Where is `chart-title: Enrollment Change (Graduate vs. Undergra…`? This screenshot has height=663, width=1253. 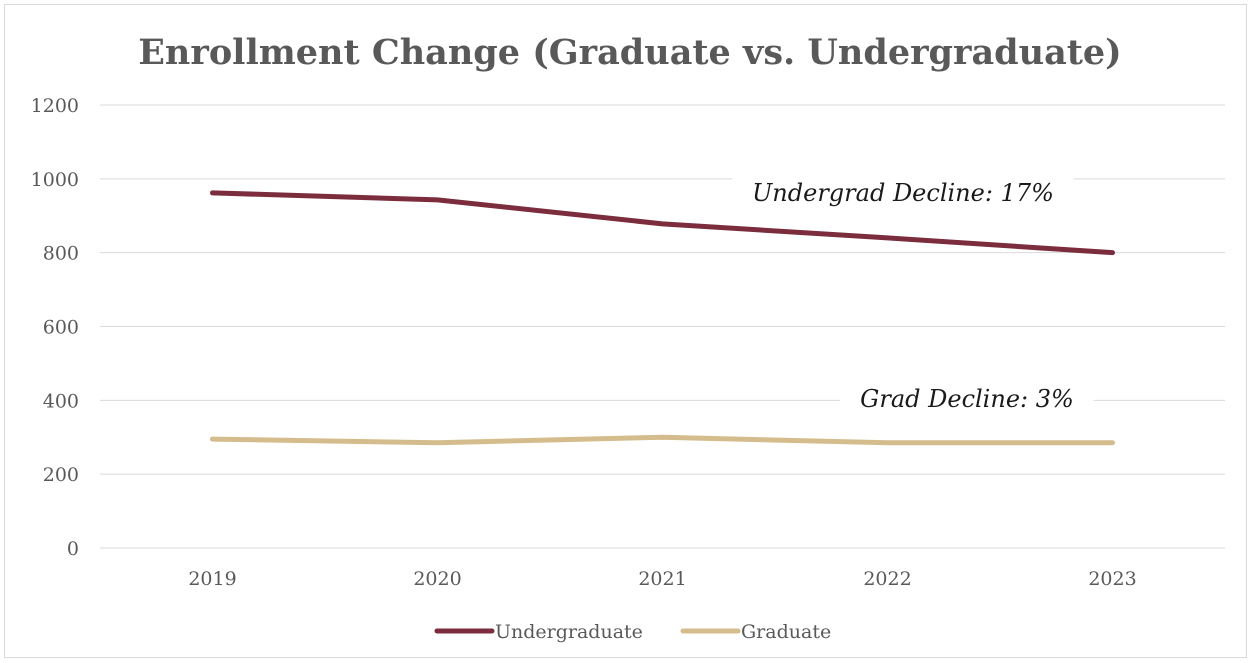
chart-title: Enrollment Change (Graduate vs. Undergra… is located at coordinates (630, 52).